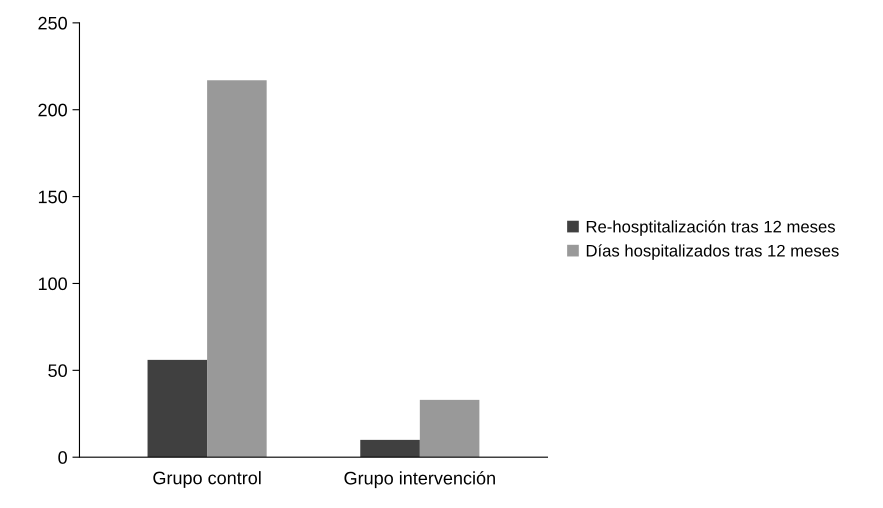 This screenshot has height=508, width=883. What do you see at coordinates (207, 479) in the screenshot?
I see `x-tick-label: Grupo control` at bounding box center [207, 479].